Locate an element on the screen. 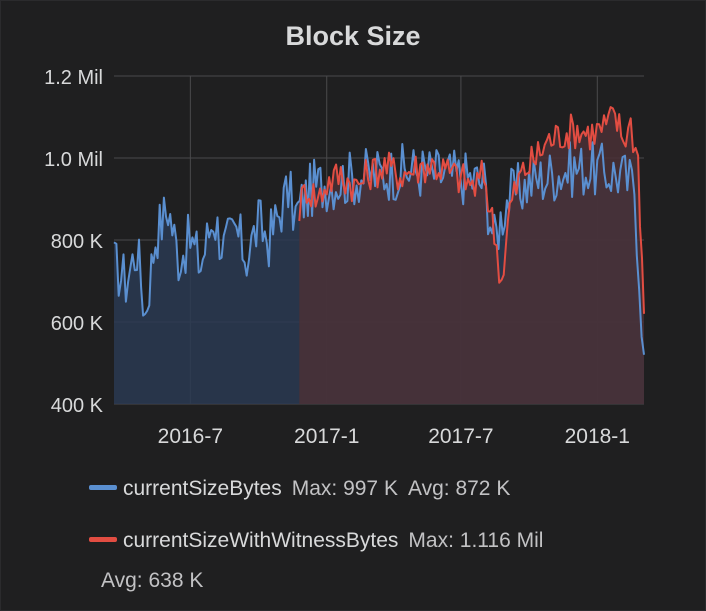 Image resolution: width=706 pixels, height=611 pixels. x-tick-label: 2017-7 is located at coordinates (460, 436).